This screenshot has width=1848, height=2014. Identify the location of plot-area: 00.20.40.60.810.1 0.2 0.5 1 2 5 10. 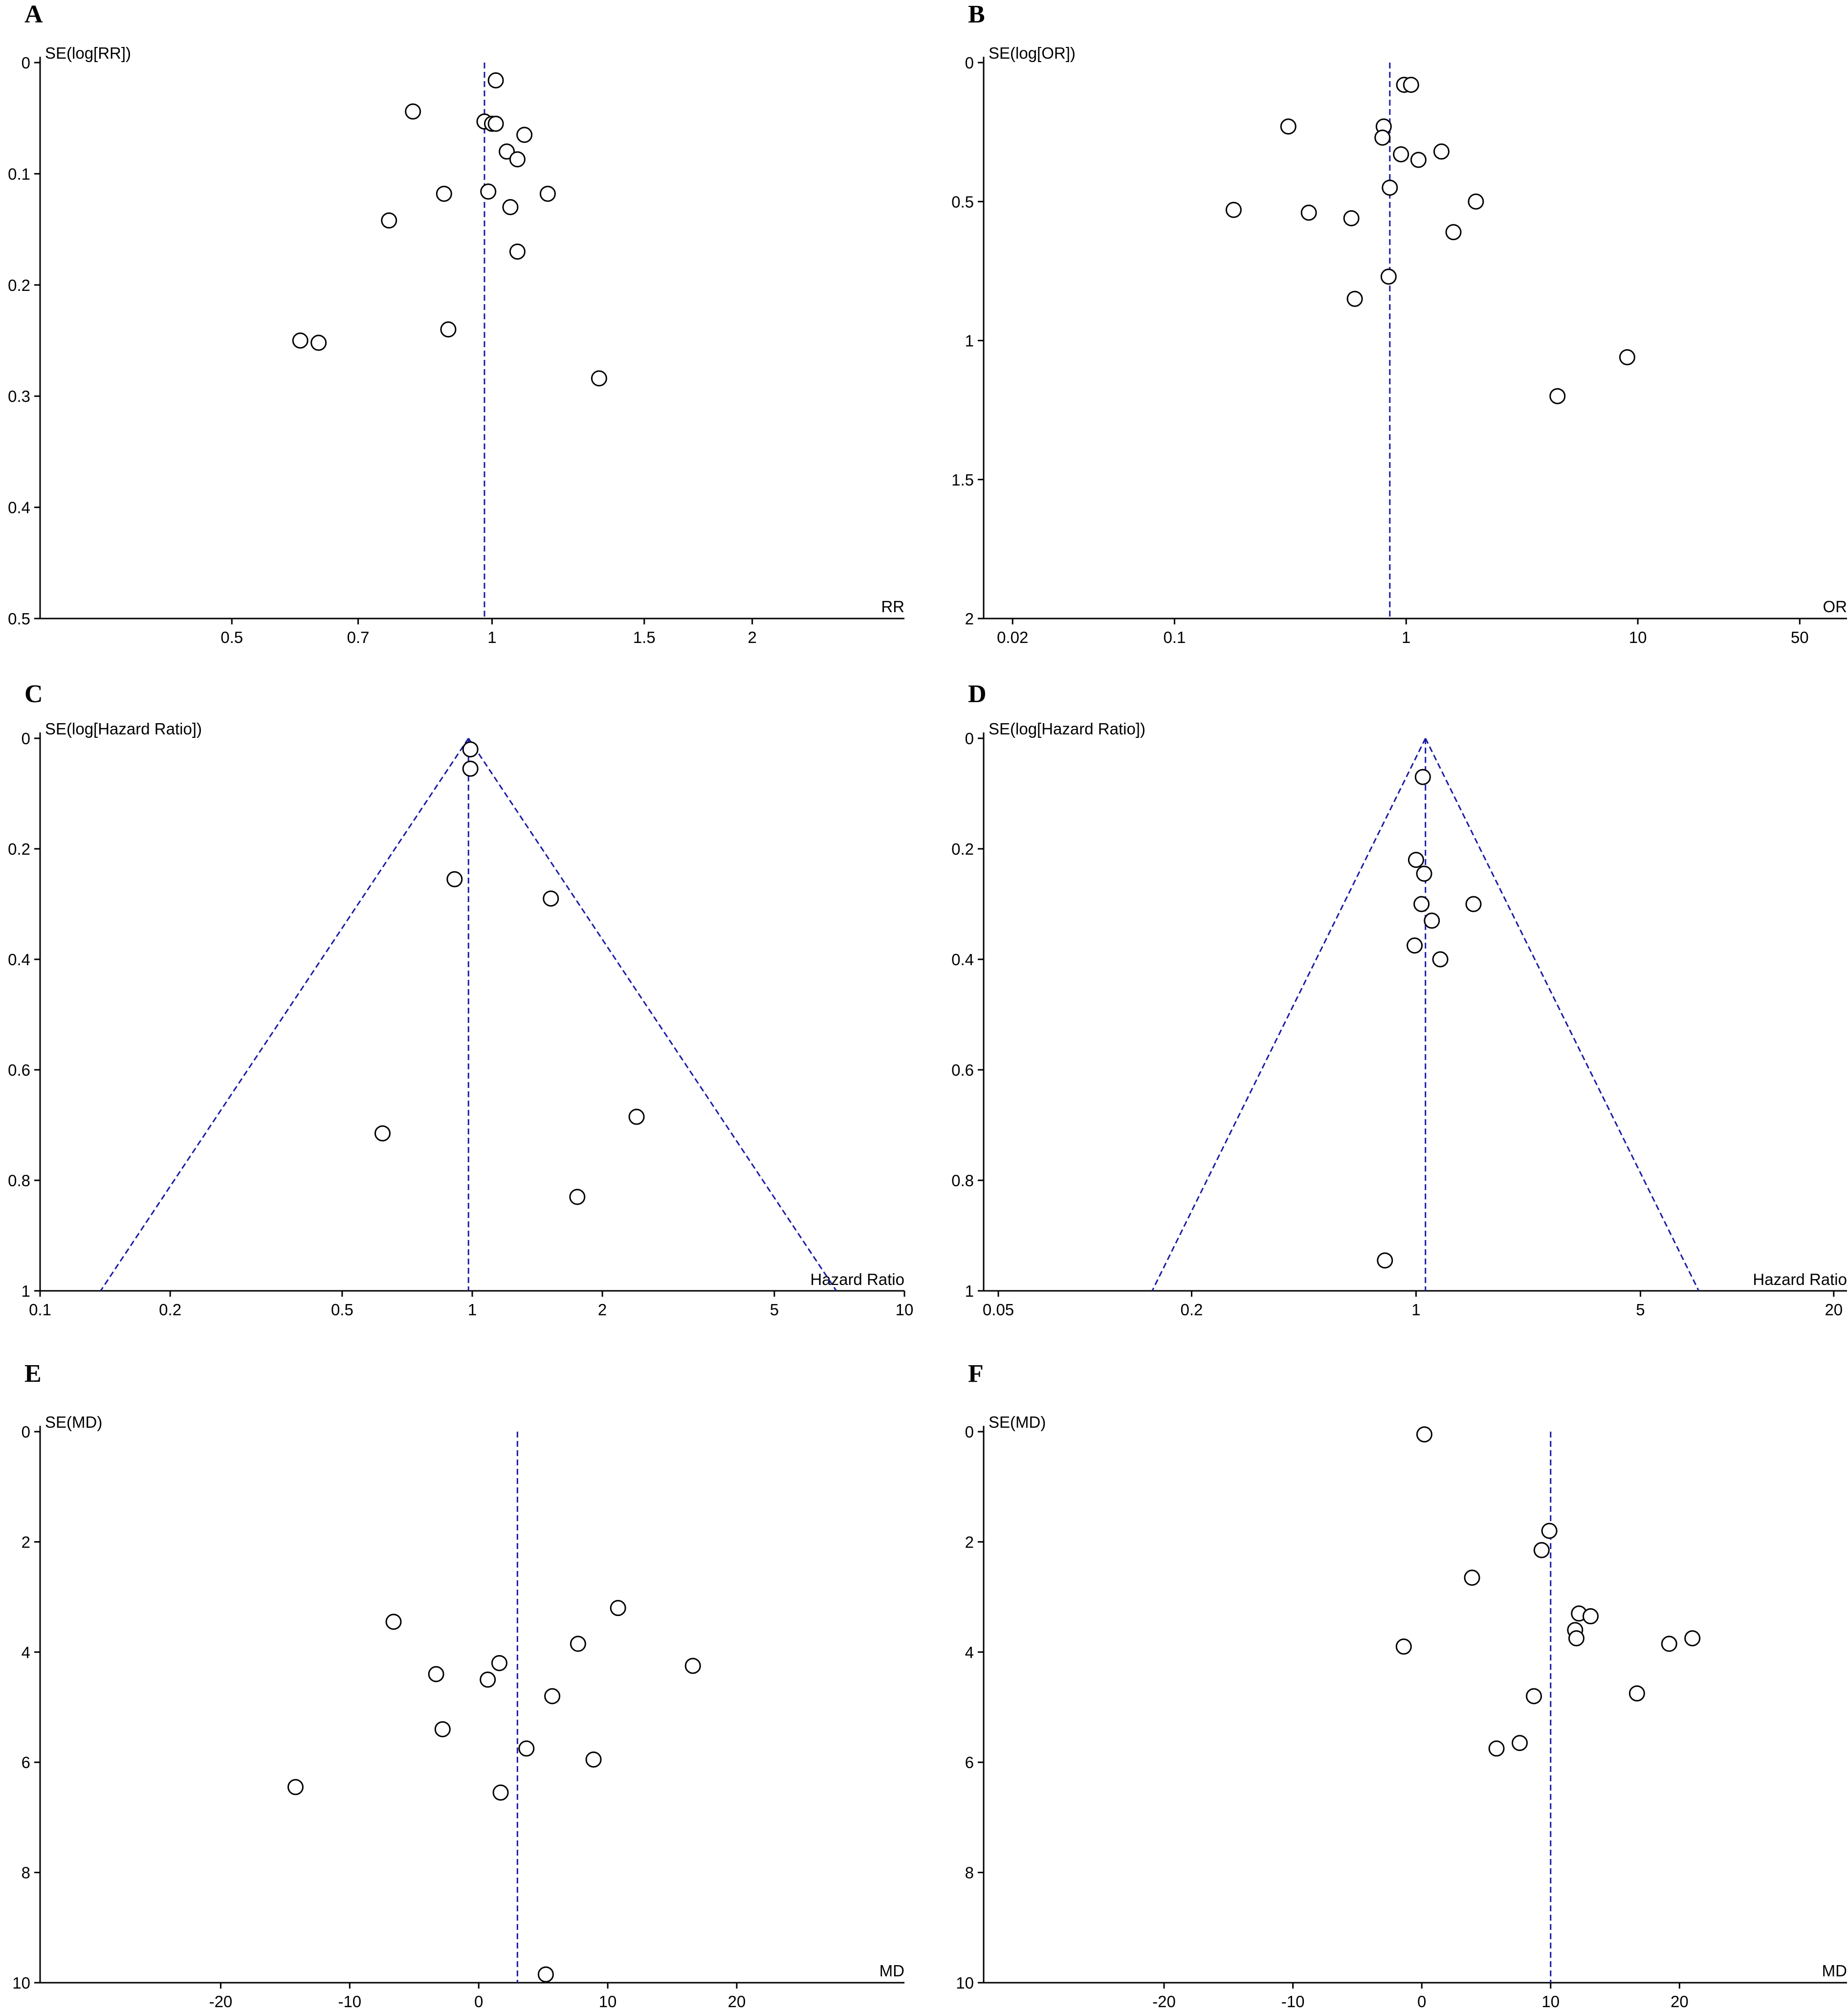
(460, 1024).